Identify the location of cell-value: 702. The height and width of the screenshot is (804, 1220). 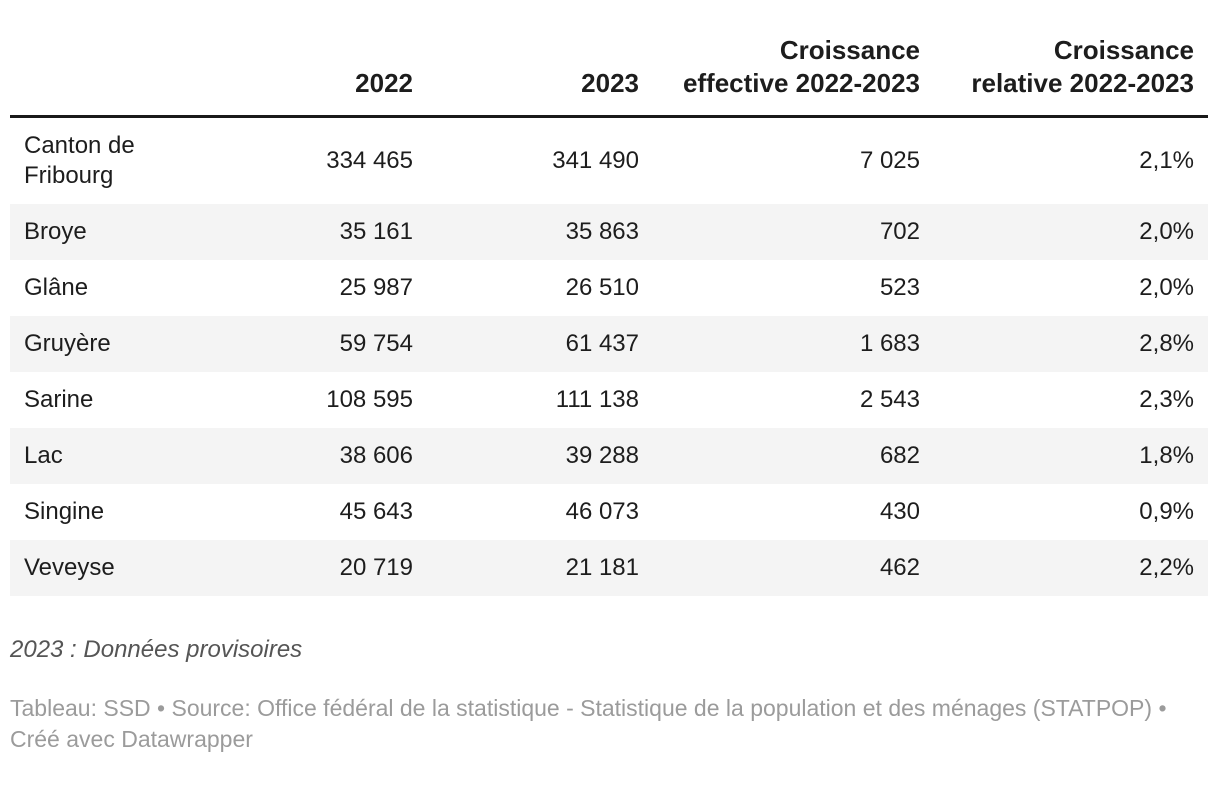
(899, 231).